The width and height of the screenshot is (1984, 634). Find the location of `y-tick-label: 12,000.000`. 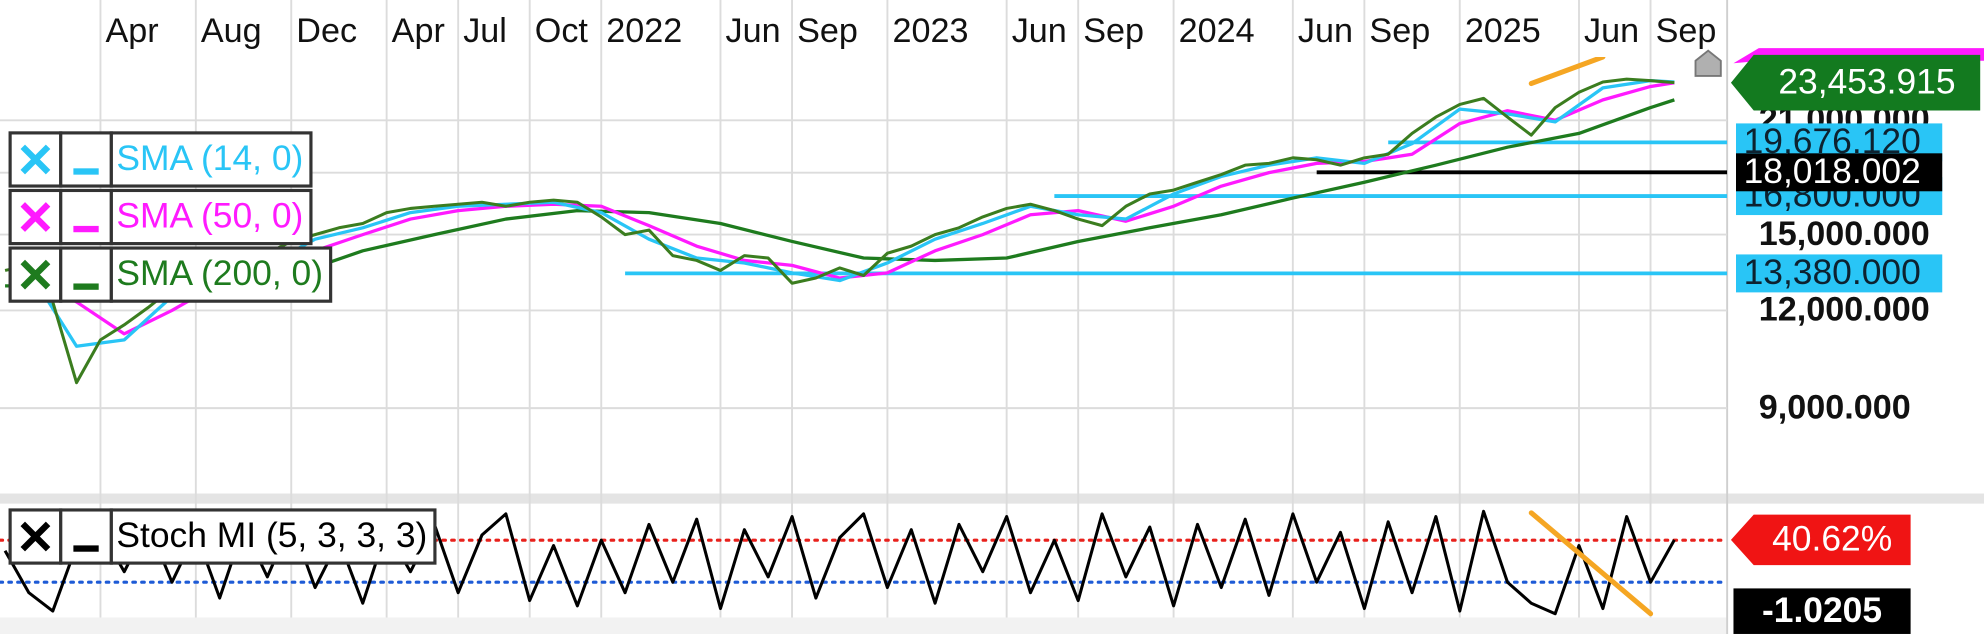

y-tick-label: 12,000.000 is located at coordinates (1844, 310).